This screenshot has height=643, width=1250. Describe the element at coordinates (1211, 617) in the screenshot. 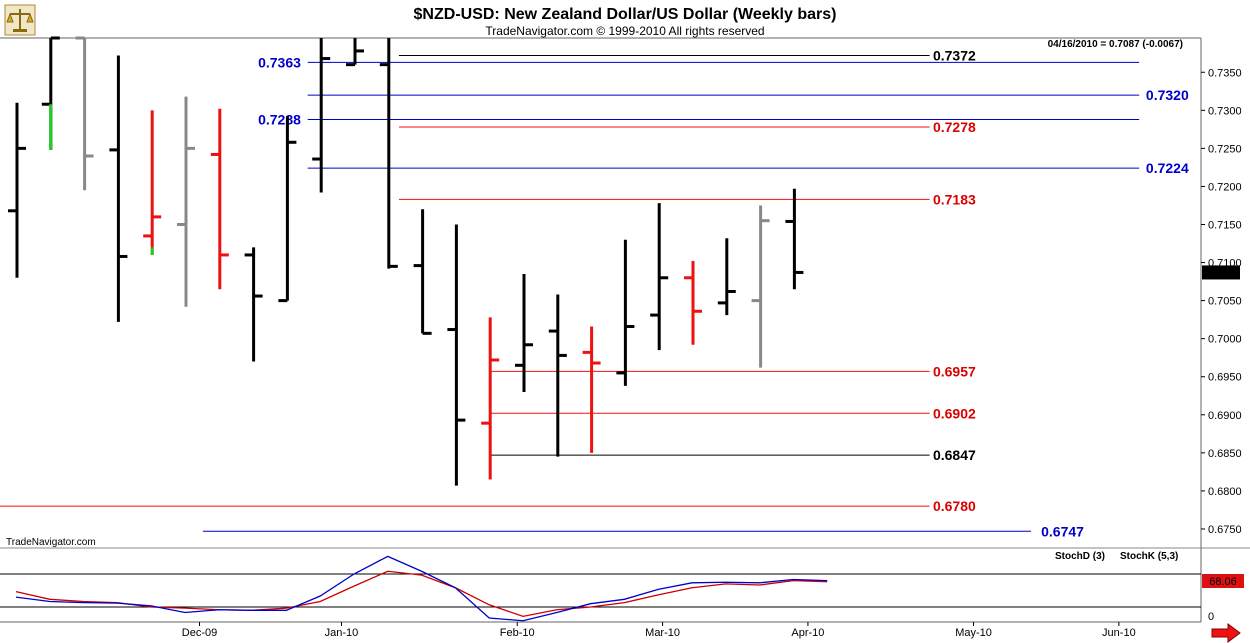

I see `stoch-y-tick: 0` at that location.